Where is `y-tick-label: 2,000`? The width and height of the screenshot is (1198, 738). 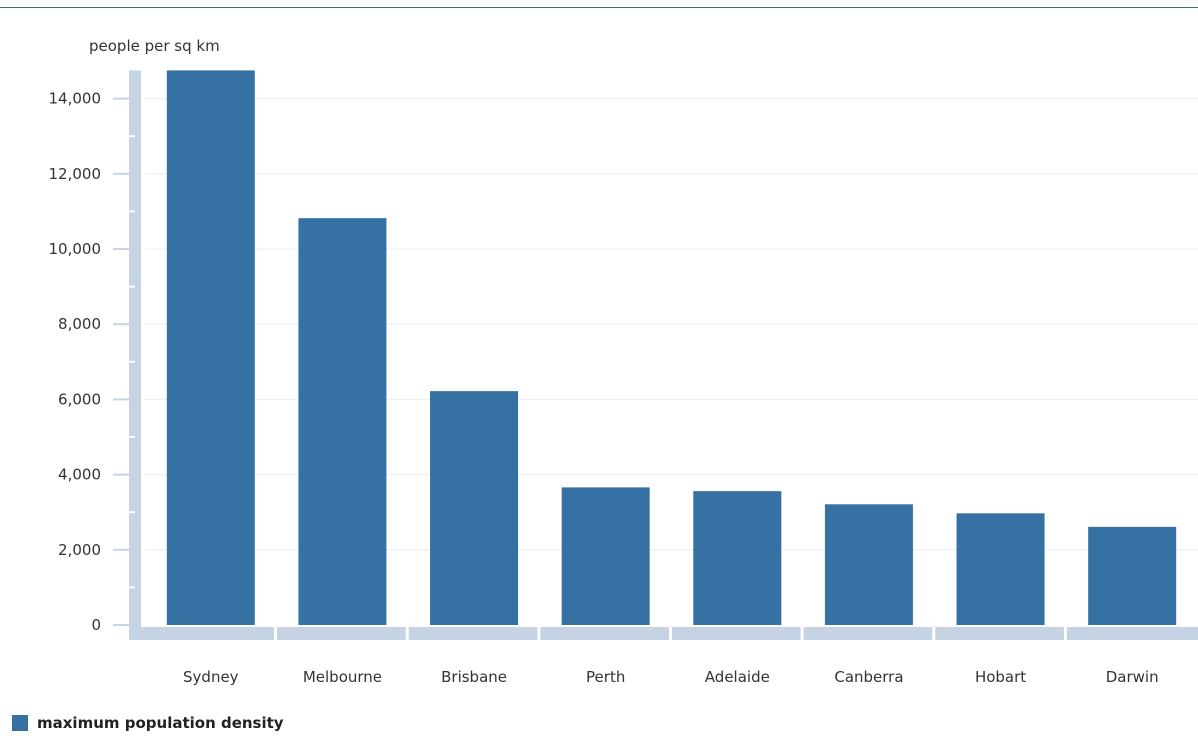
y-tick-label: 2,000 is located at coordinates (79, 550).